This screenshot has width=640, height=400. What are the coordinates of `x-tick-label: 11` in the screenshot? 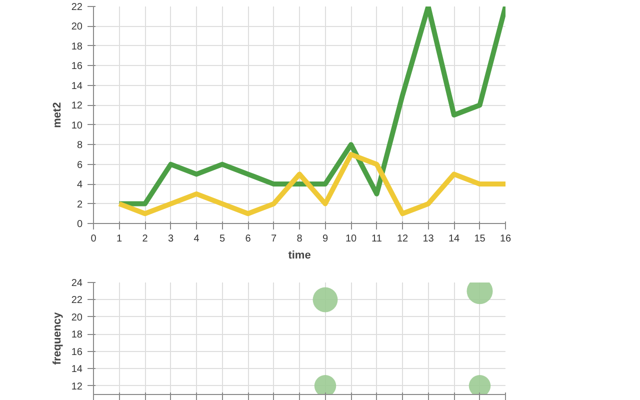 It's located at (377, 239).